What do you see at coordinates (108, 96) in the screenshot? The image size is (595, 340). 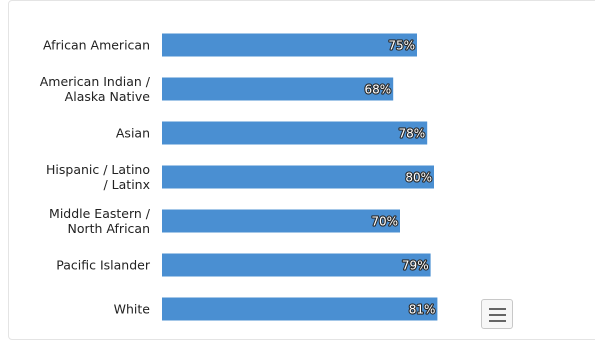 I see `category-label-line: Alaska Native` at bounding box center [108, 96].